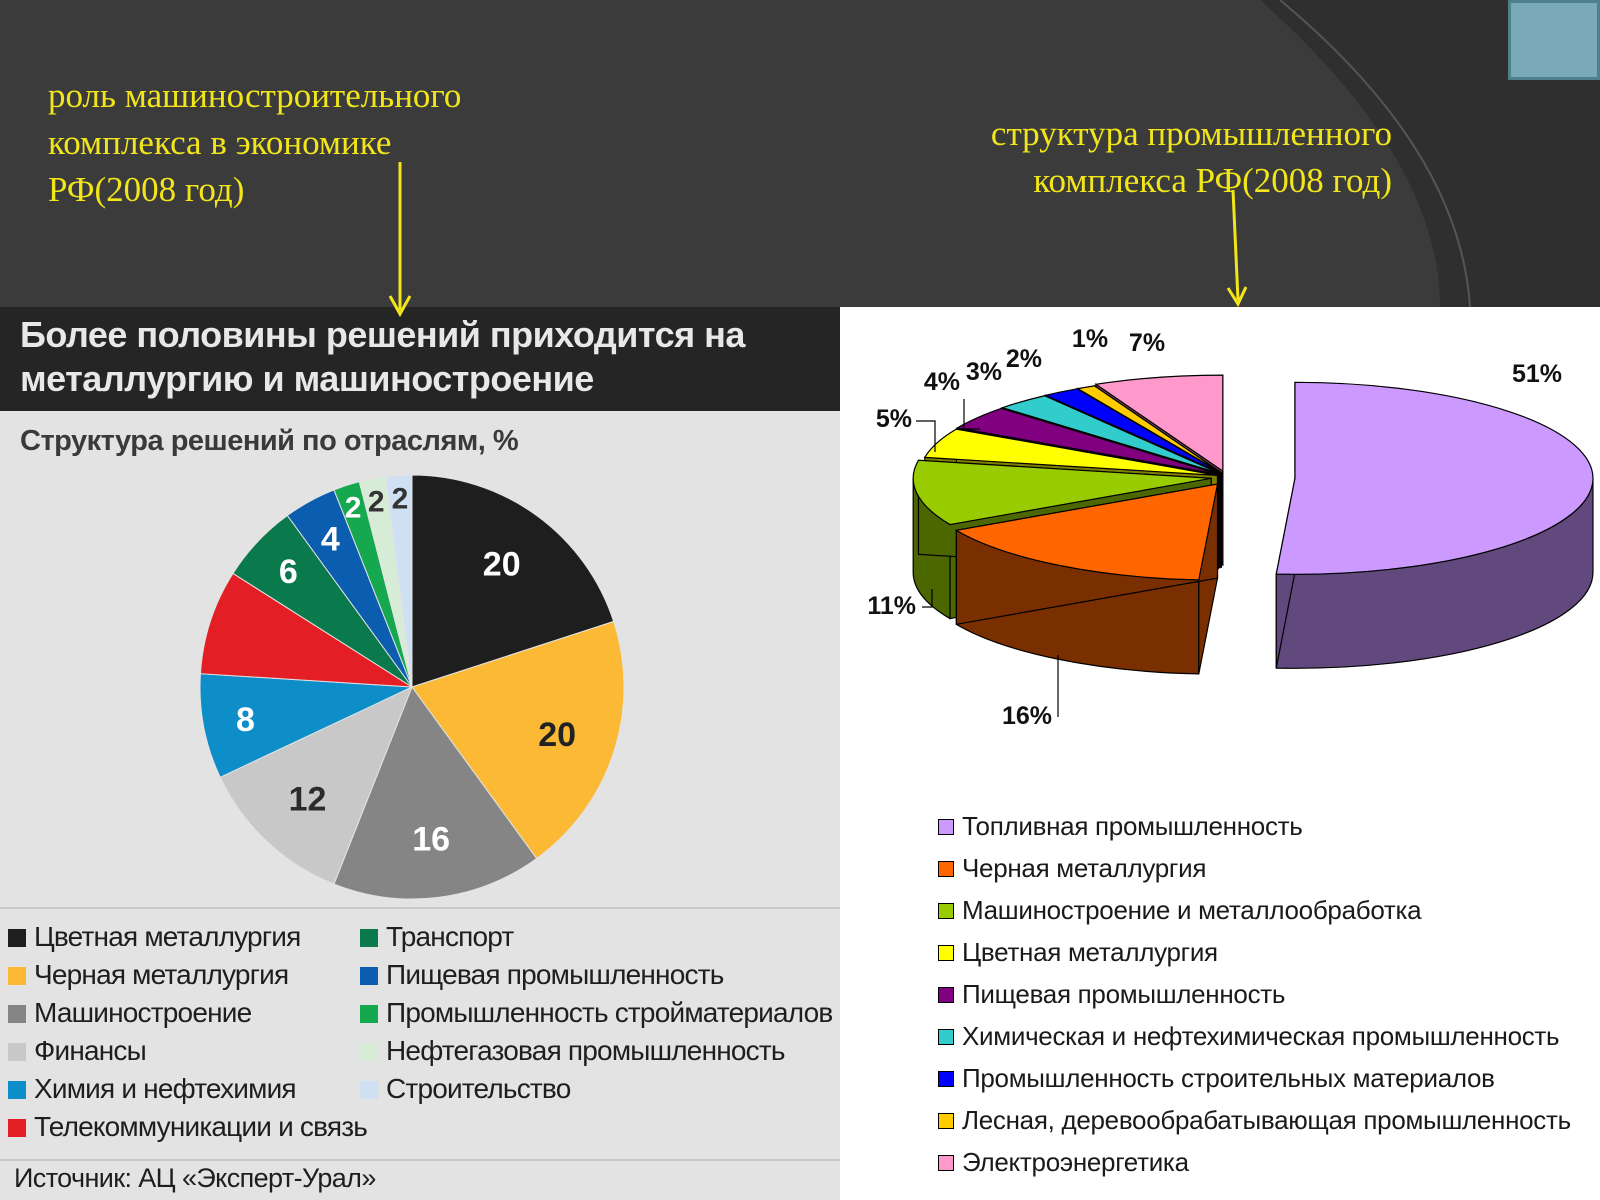 The height and width of the screenshot is (1200, 1600). I want to click on left-chart-subtitle: Структура решений по отраслям, %, so click(269, 441).